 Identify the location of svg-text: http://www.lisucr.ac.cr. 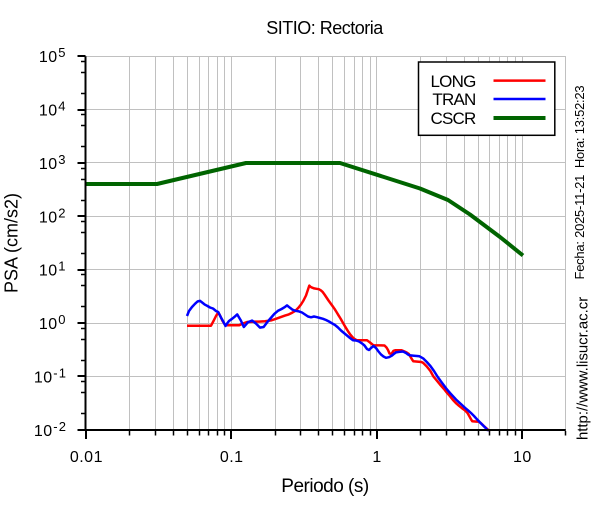
(584, 368).